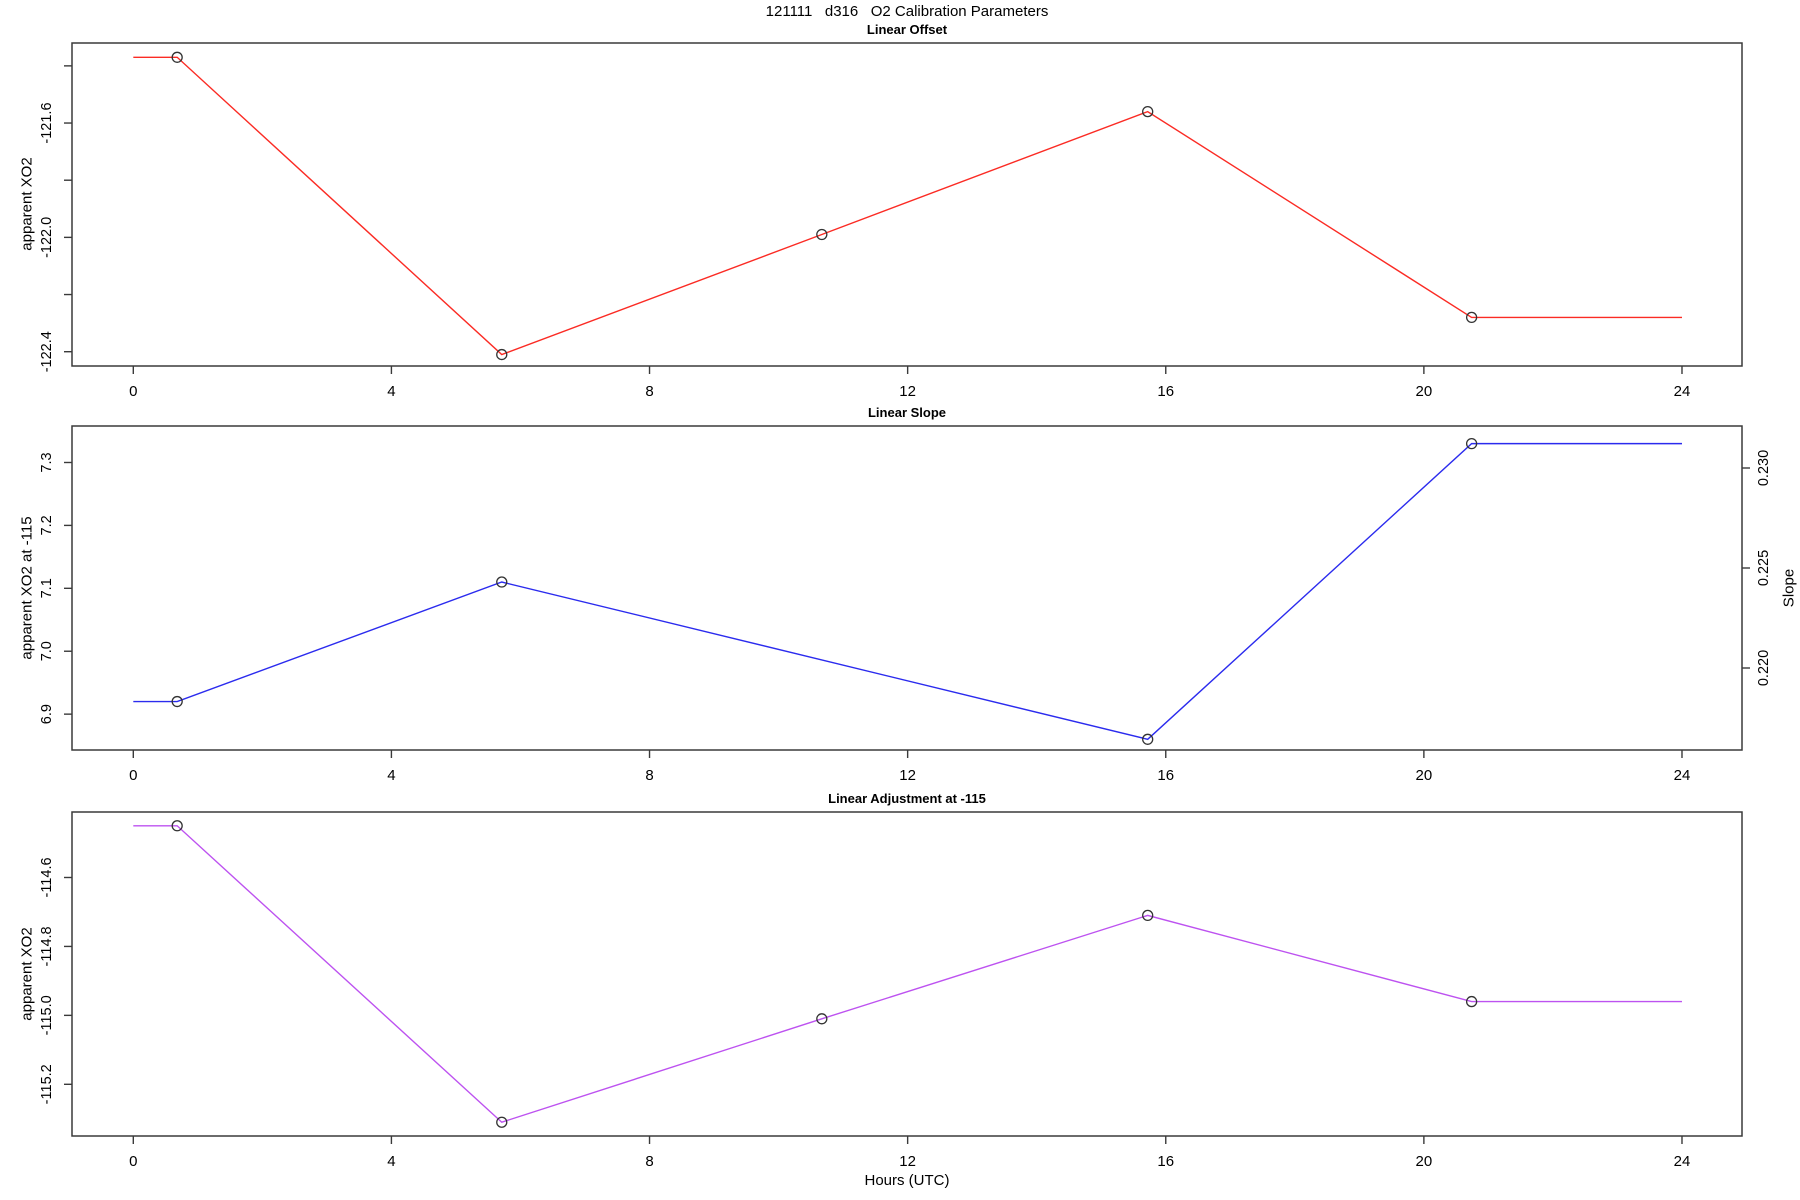 The image size is (1800, 1200). I want to click on y-axis-title-linear-slope: apparent XO2 at -115, so click(27, 588).